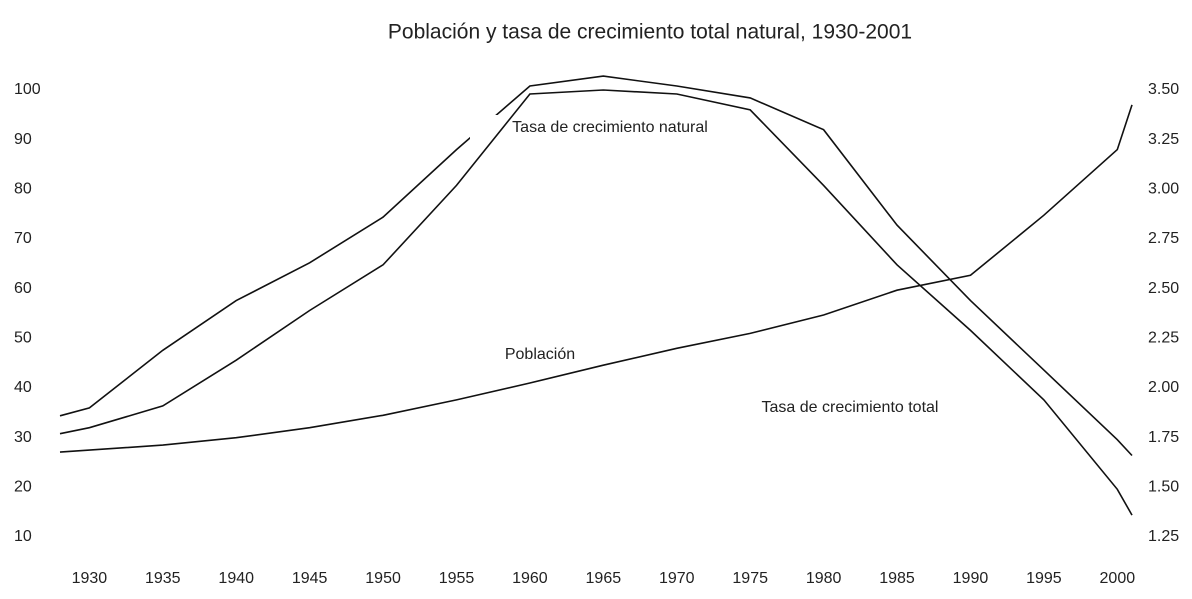  I want to click on y2-tick-label: 2.75, so click(1163, 238).